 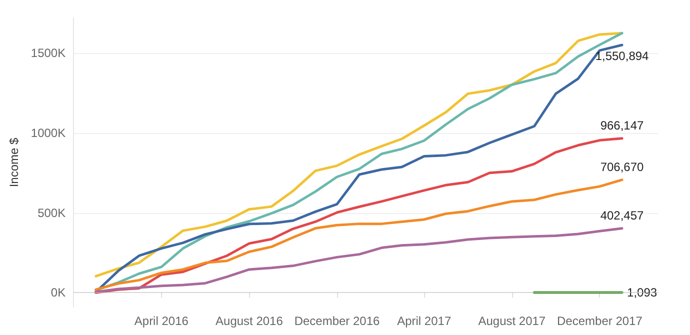 What do you see at coordinates (52, 213) in the screenshot?
I see `y-tick-label: 500K` at bounding box center [52, 213].